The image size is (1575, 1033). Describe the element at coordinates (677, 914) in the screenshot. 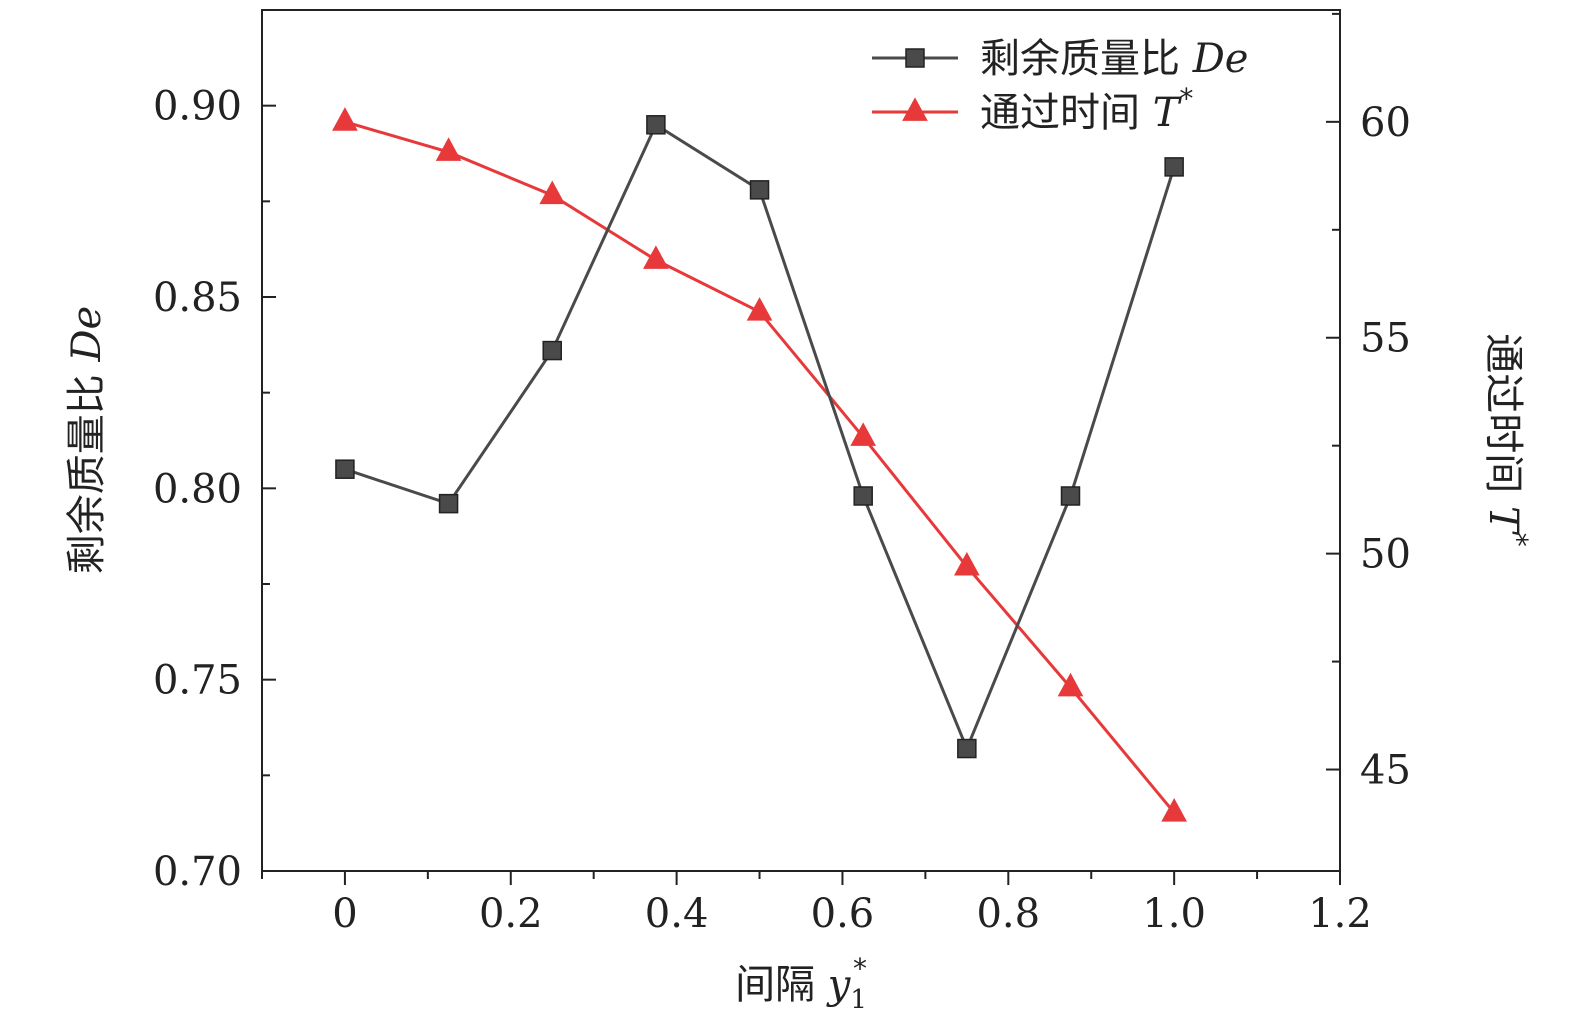

I see `x-tick-label: 0.4` at that location.